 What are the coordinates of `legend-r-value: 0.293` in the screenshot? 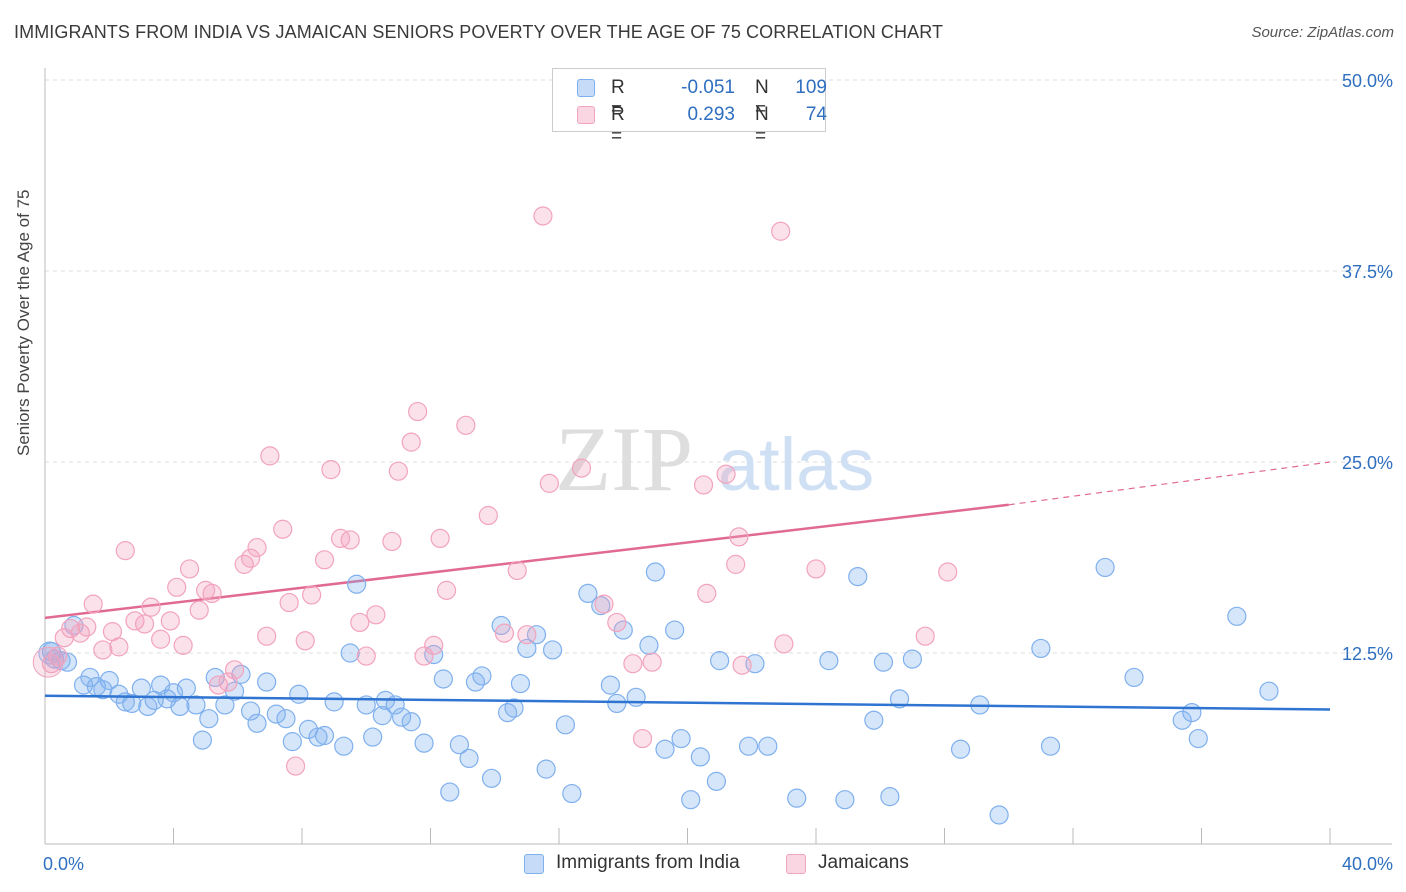 It's located at (711, 114).